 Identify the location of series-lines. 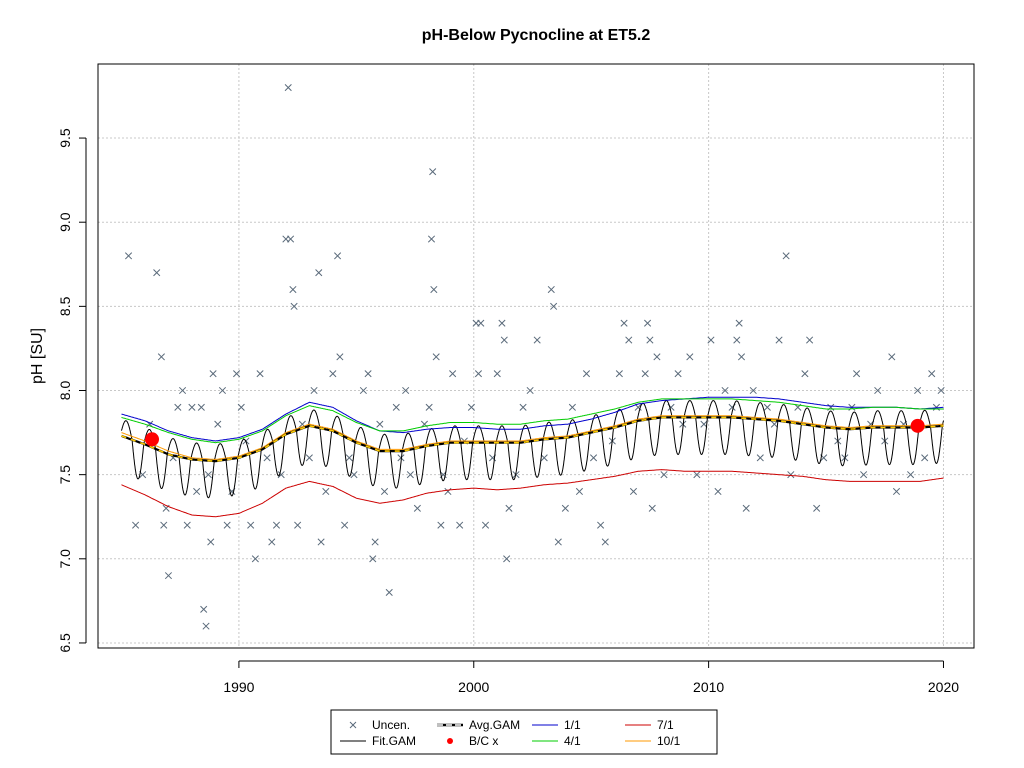
(532, 457).